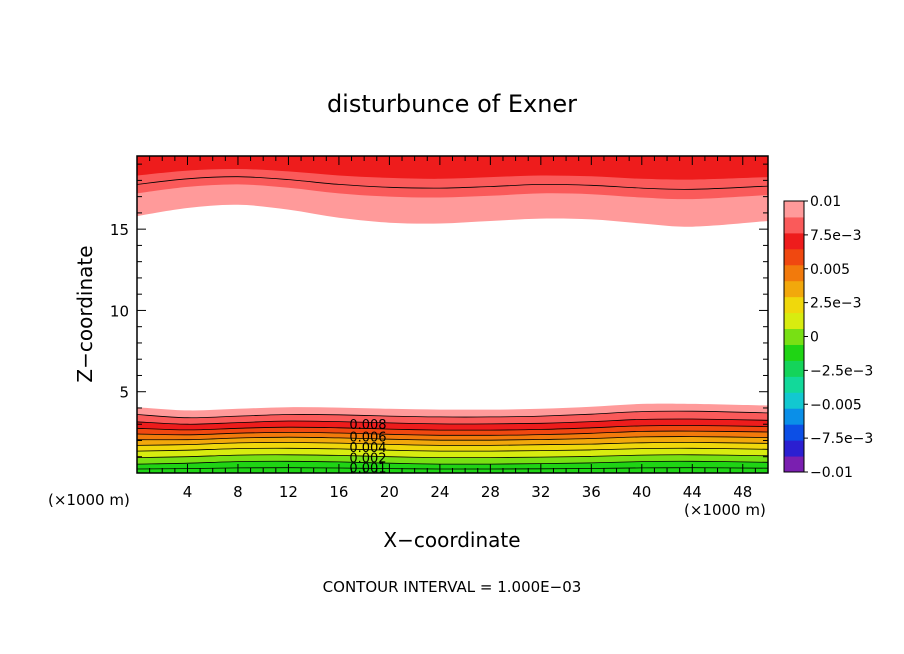 The image size is (904, 654). What do you see at coordinates (389, 492) in the screenshot?
I see `x-tick-label: 20` at bounding box center [389, 492].